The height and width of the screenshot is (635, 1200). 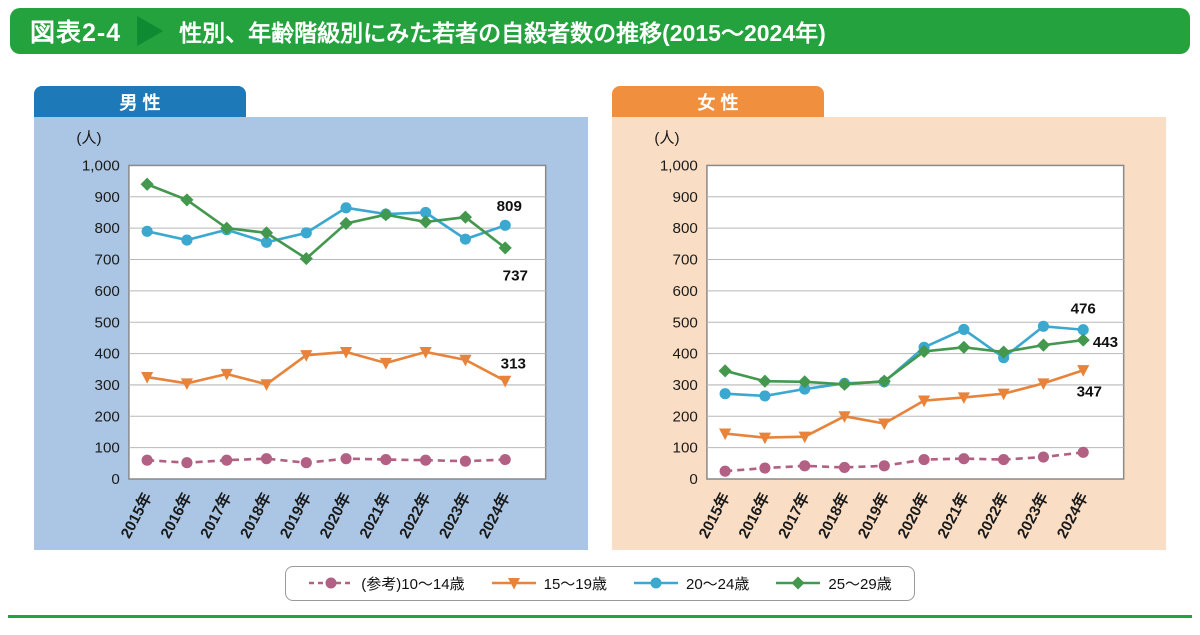 I want to click on figure-tag: 図表2-4, so click(x=76, y=33).